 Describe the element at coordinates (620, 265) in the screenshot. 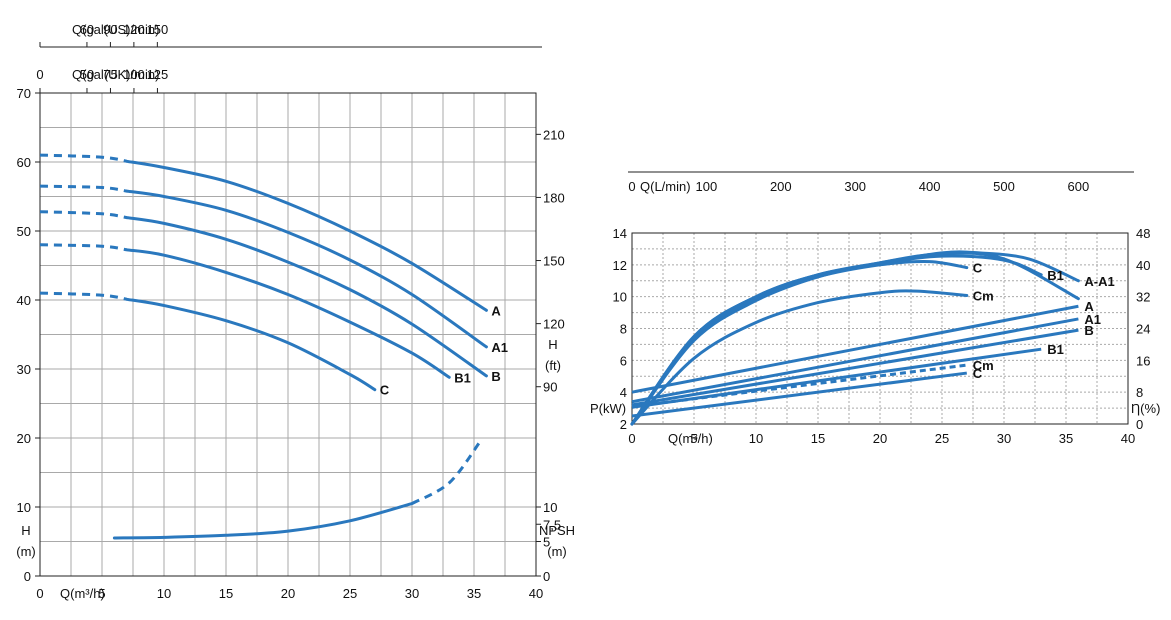

I see `power-tick-label: 12` at that location.